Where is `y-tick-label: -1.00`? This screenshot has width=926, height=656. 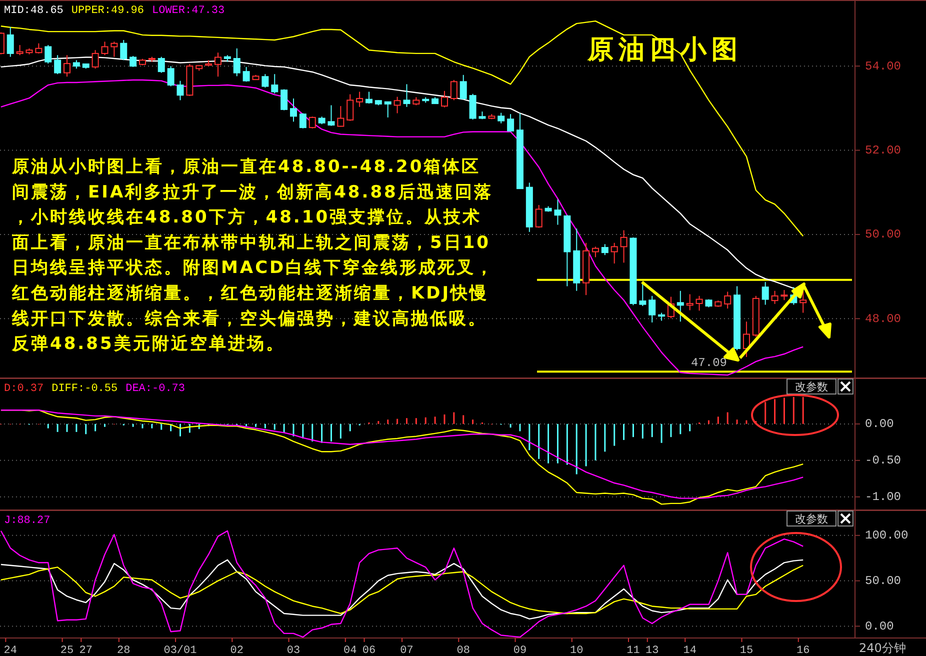
y-tick-label: -1.00 is located at coordinates (883, 497).